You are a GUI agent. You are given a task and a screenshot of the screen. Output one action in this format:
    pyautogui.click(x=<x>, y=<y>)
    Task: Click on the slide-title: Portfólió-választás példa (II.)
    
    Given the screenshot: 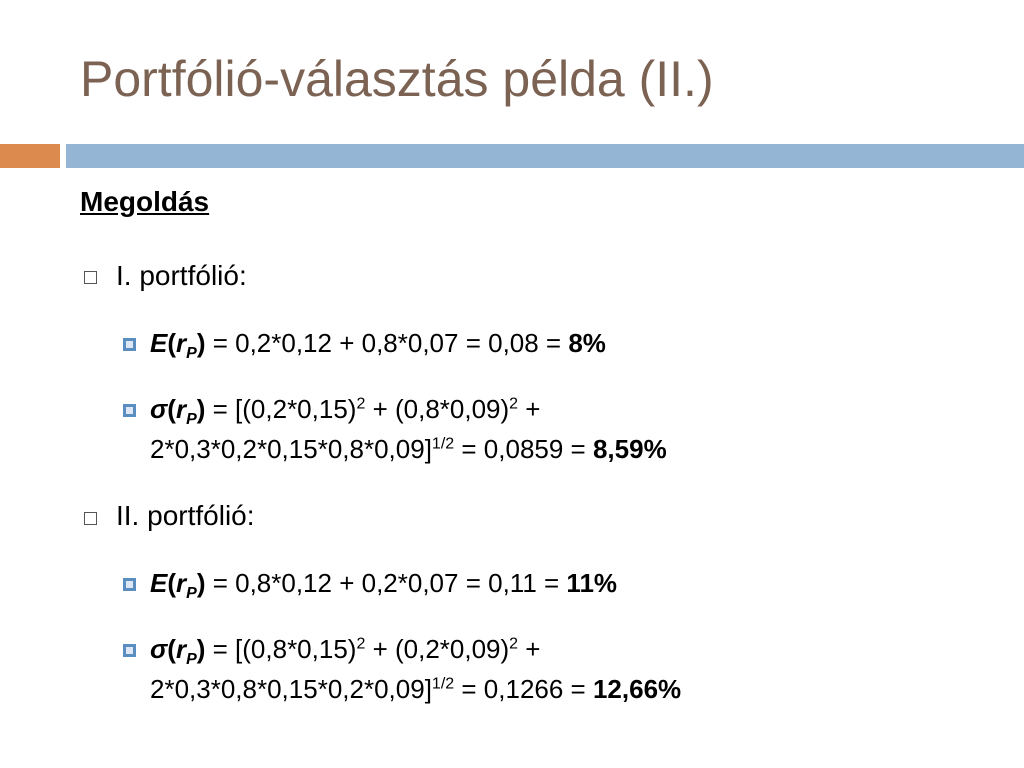 What is the action you would take?
    pyautogui.click(x=397, y=79)
    